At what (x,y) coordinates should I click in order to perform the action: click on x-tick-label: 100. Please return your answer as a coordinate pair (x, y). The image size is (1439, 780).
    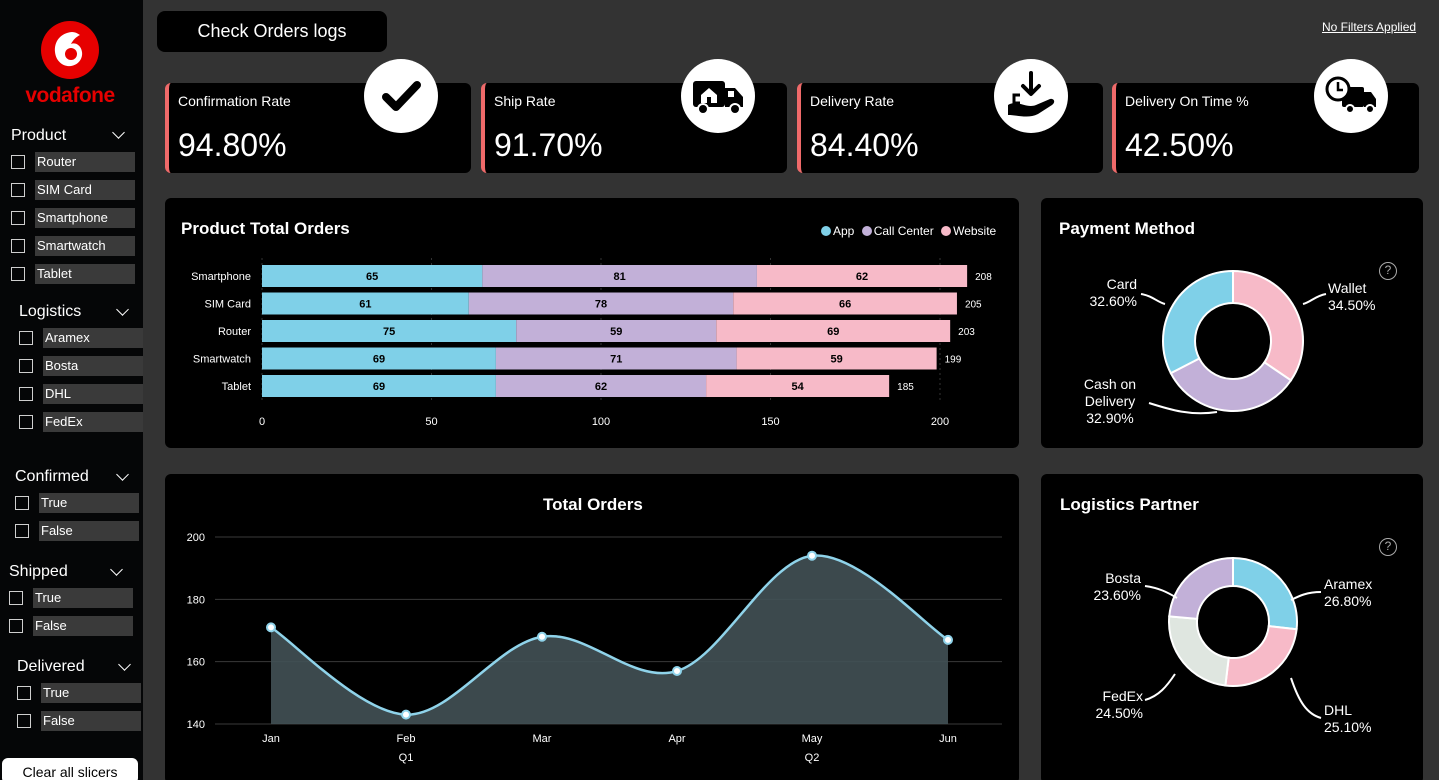
    Looking at the image, I should click on (601, 422).